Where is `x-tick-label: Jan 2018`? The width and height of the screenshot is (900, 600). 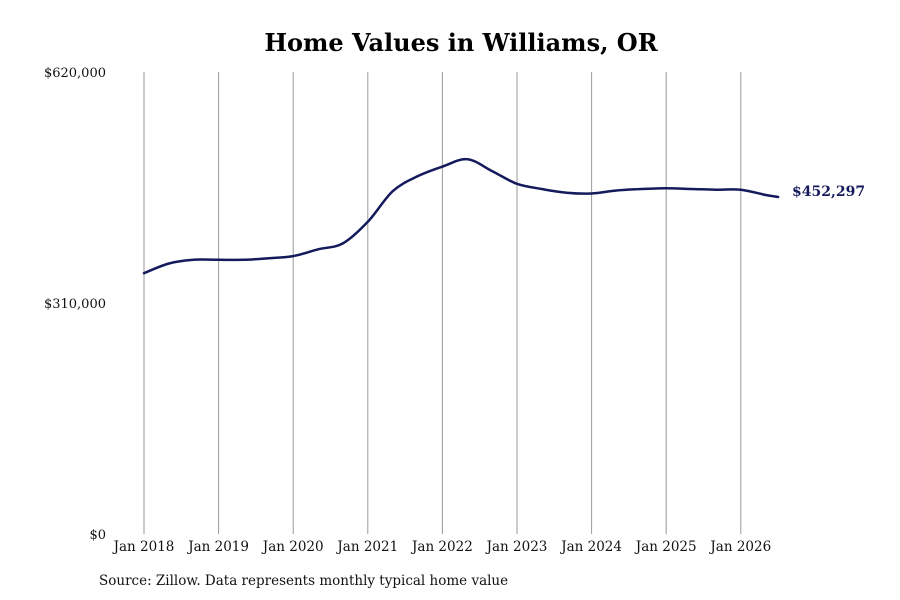 x-tick-label: Jan 2018 is located at coordinates (143, 547).